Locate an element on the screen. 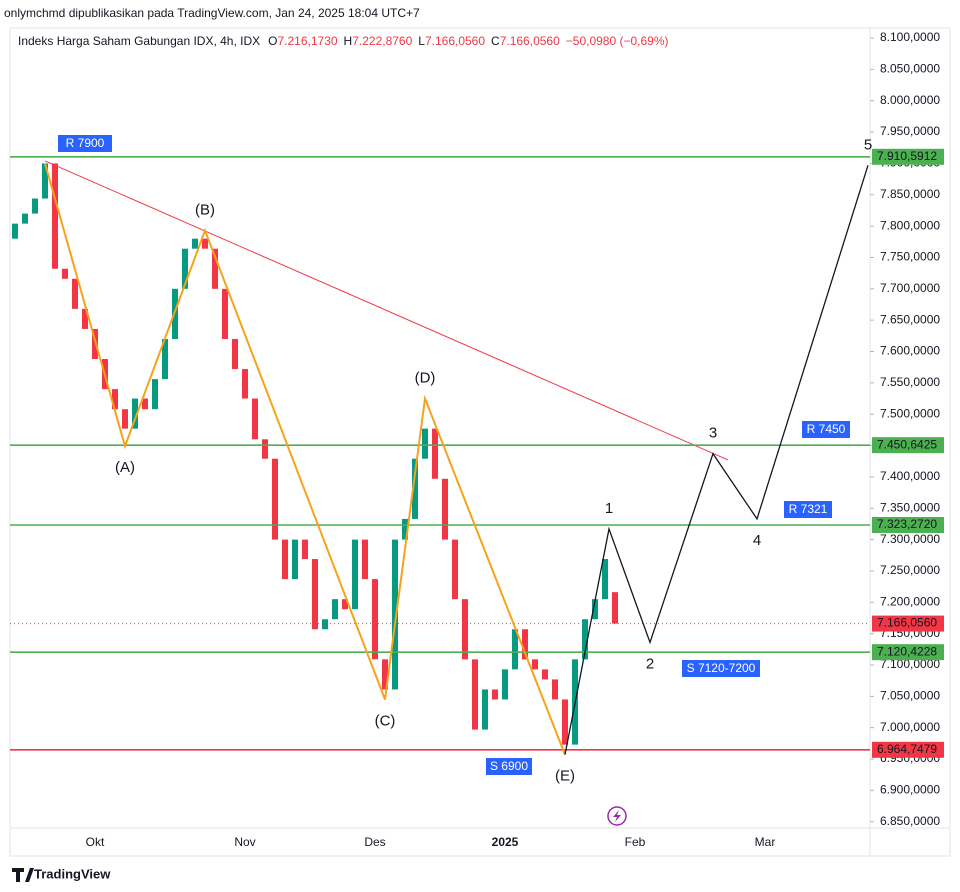 The image size is (960, 892). x-tick-label: Des is located at coordinates (374, 842).